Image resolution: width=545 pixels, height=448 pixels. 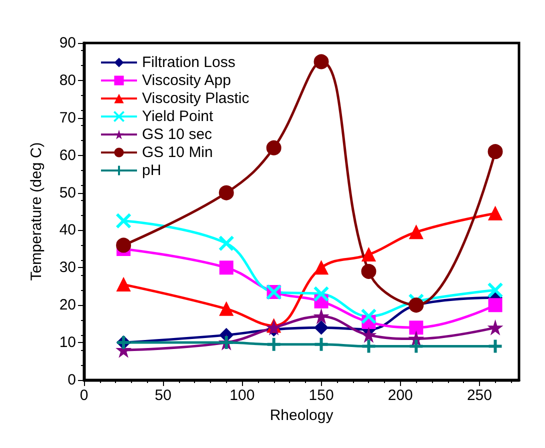 I want to click on y-tick-label: 30, so click(x=67, y=267).